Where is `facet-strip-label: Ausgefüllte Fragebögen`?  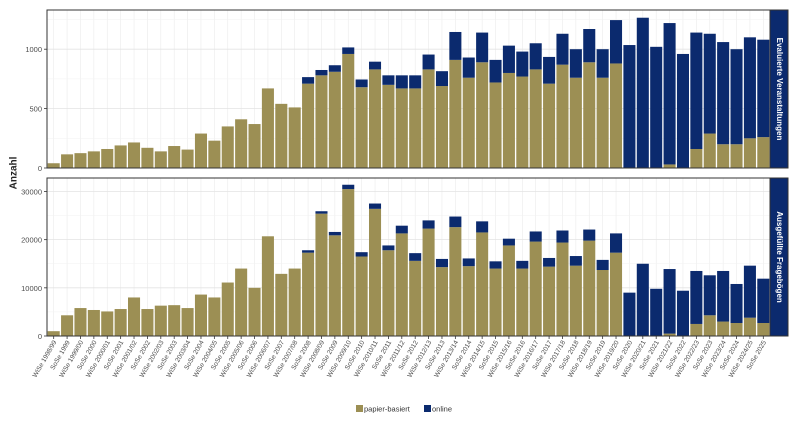
facet-strip-label: Ausgefüllte Fragebögen is located at coordinates (779, 257).